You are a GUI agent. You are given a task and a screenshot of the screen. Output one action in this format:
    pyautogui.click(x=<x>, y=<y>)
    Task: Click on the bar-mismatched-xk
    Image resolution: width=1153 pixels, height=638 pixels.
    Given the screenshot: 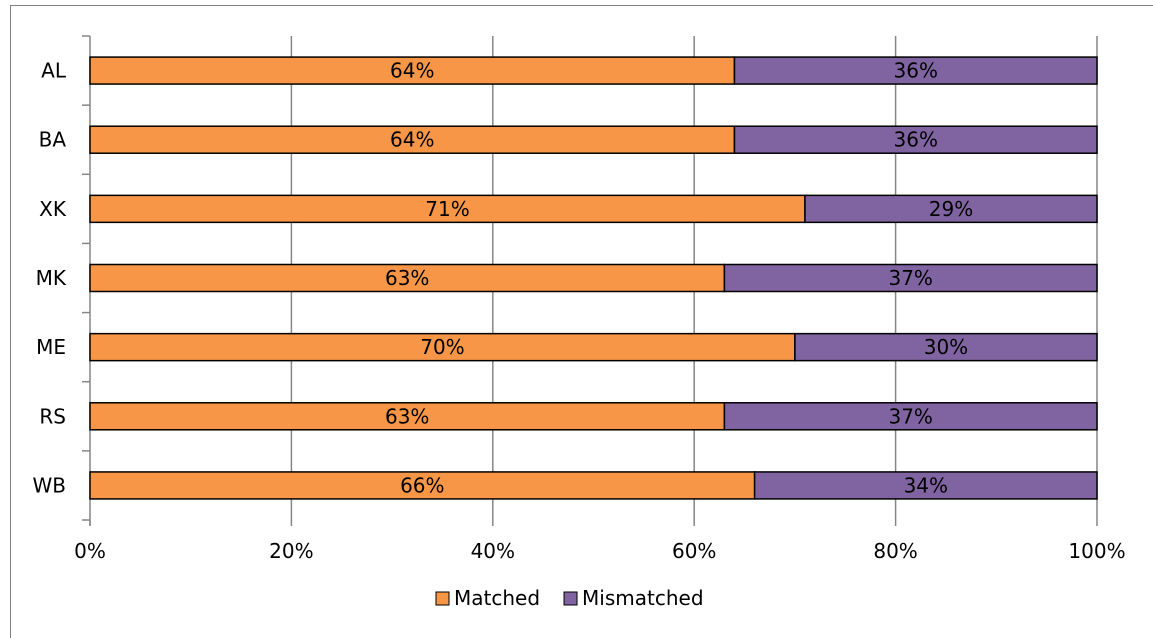 What is the action you would take?
    pyautogui.click(x=951, y=209)
    